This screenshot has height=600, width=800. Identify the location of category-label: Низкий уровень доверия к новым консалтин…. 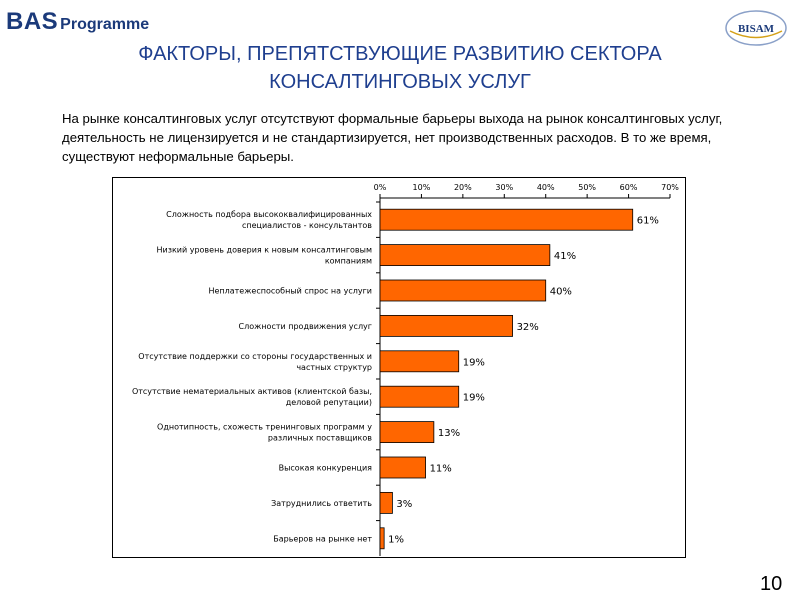
(264, 250).